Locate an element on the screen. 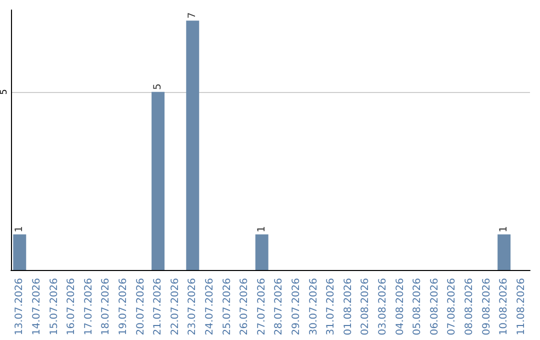 Image resolution: width=540 pixels, height=340 pixels. x-tick-label: 10.08.2026 is located at coordinates (504, 307).